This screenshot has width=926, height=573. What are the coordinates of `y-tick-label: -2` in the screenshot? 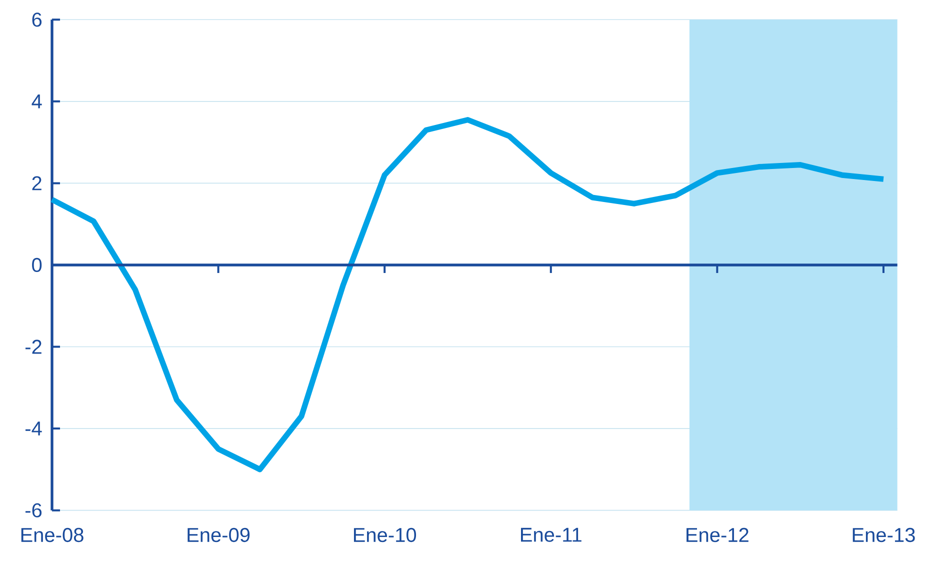 It's located at (34, 347).